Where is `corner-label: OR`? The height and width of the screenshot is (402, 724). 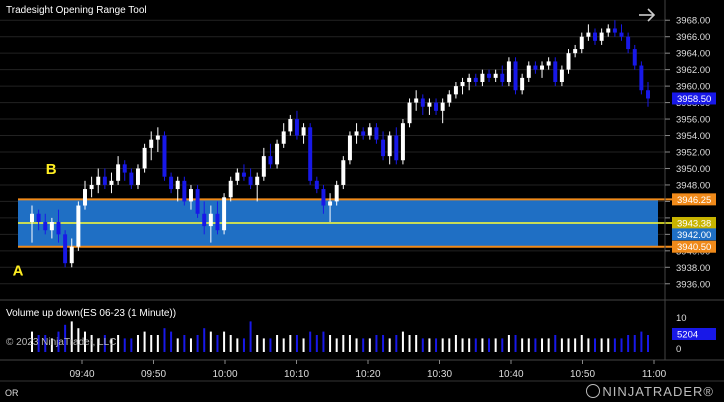 corner-label: OR is located at coordinates (12, 393).